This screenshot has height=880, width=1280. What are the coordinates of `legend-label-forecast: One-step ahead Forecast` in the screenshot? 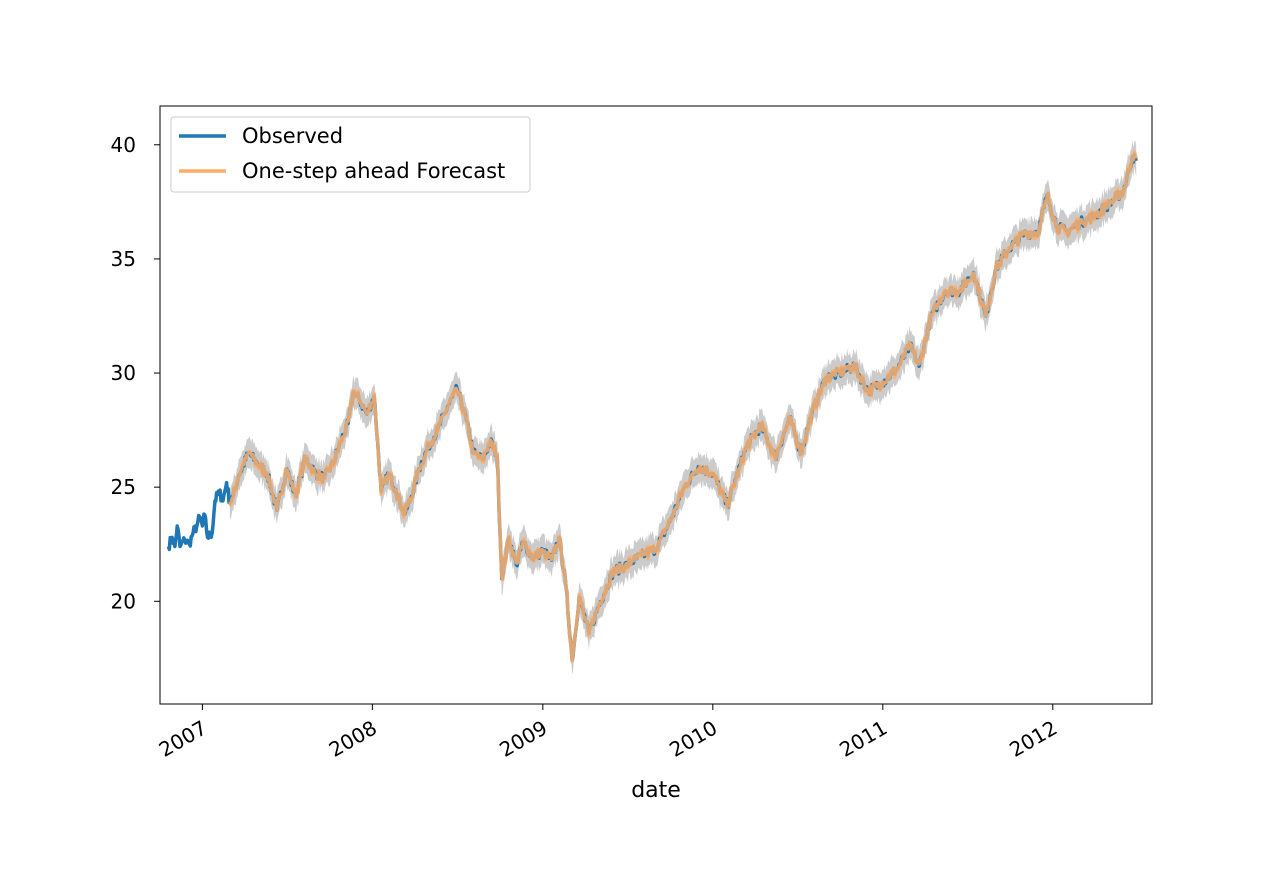 It's located at (373, 171).